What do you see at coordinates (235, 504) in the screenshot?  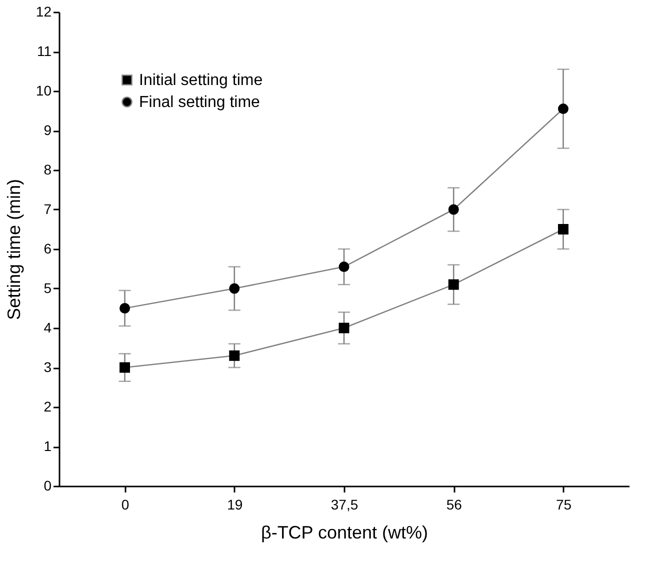 I see `x-tick-label: 19` at bounding box center [235, 504].